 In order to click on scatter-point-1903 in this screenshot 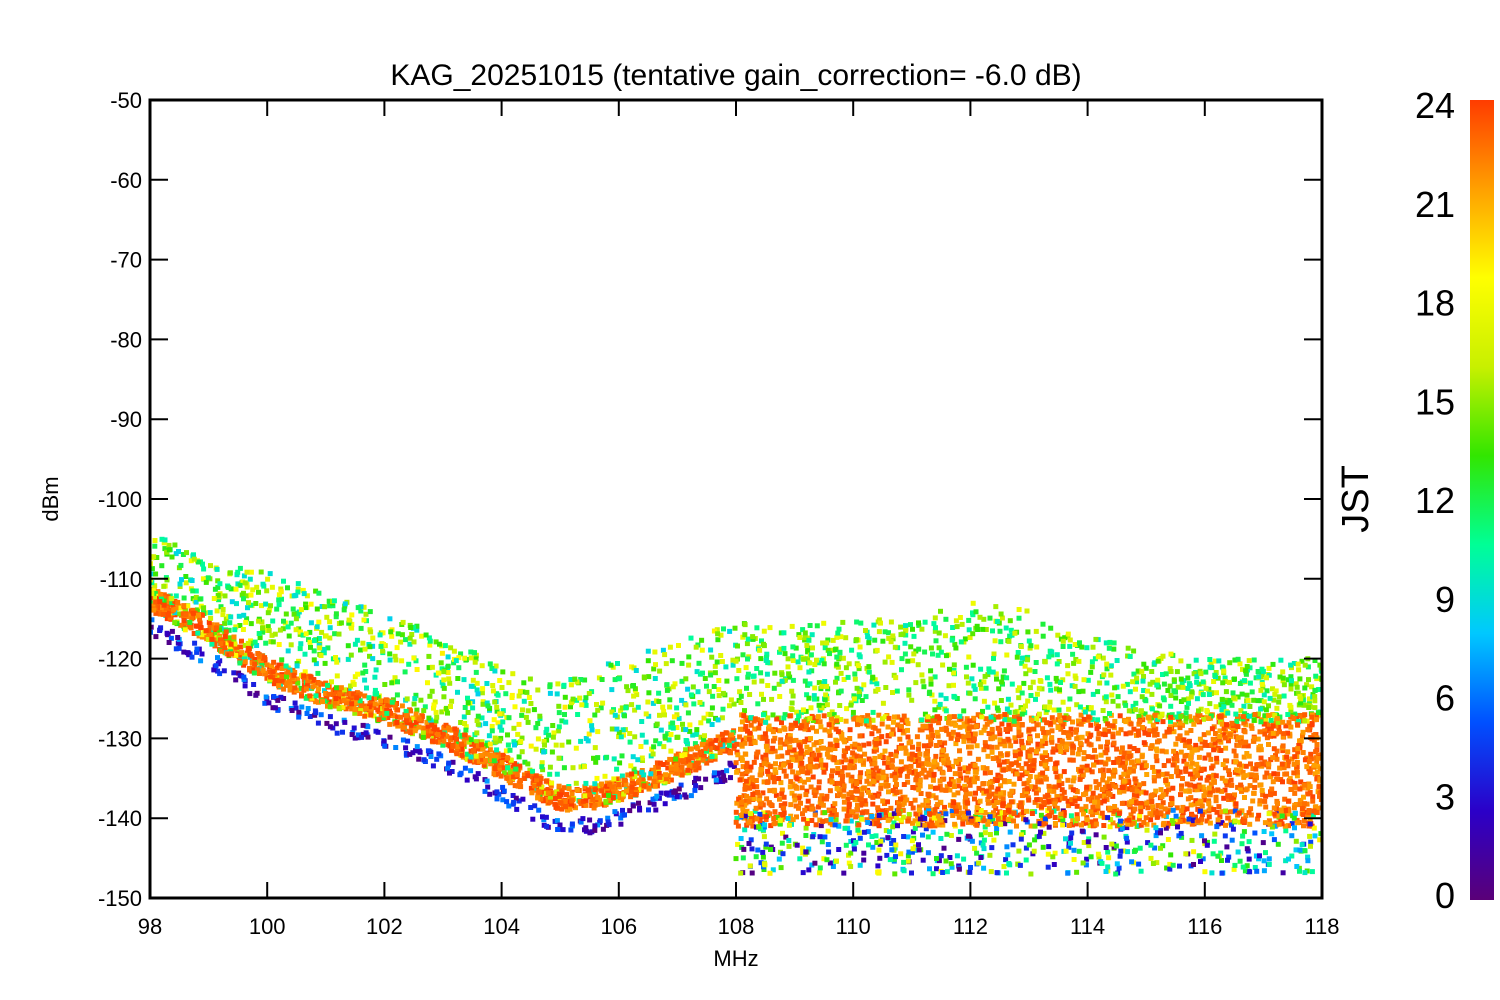, I will do `click(620, 763)`.